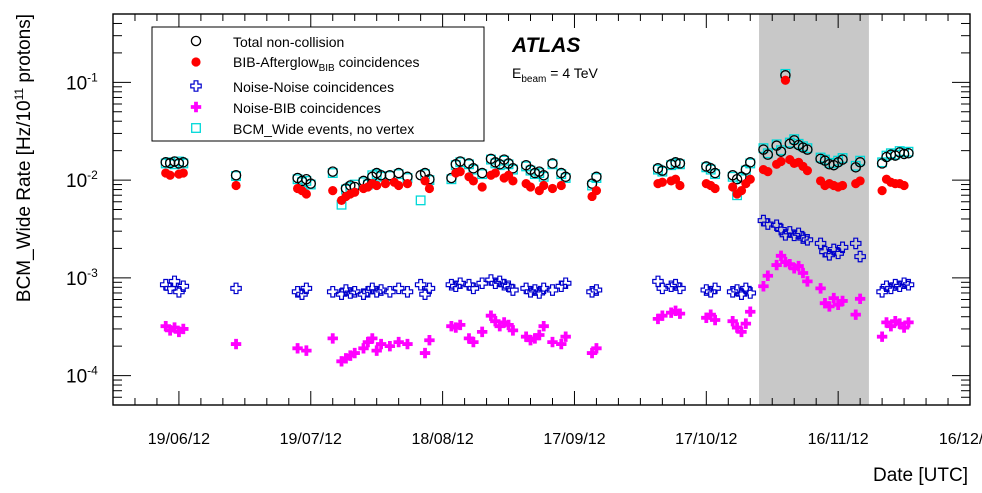  Describe the element at coordinates (76, 181) in the screenshot. I see `y-tick-label-base: 10` at that location.